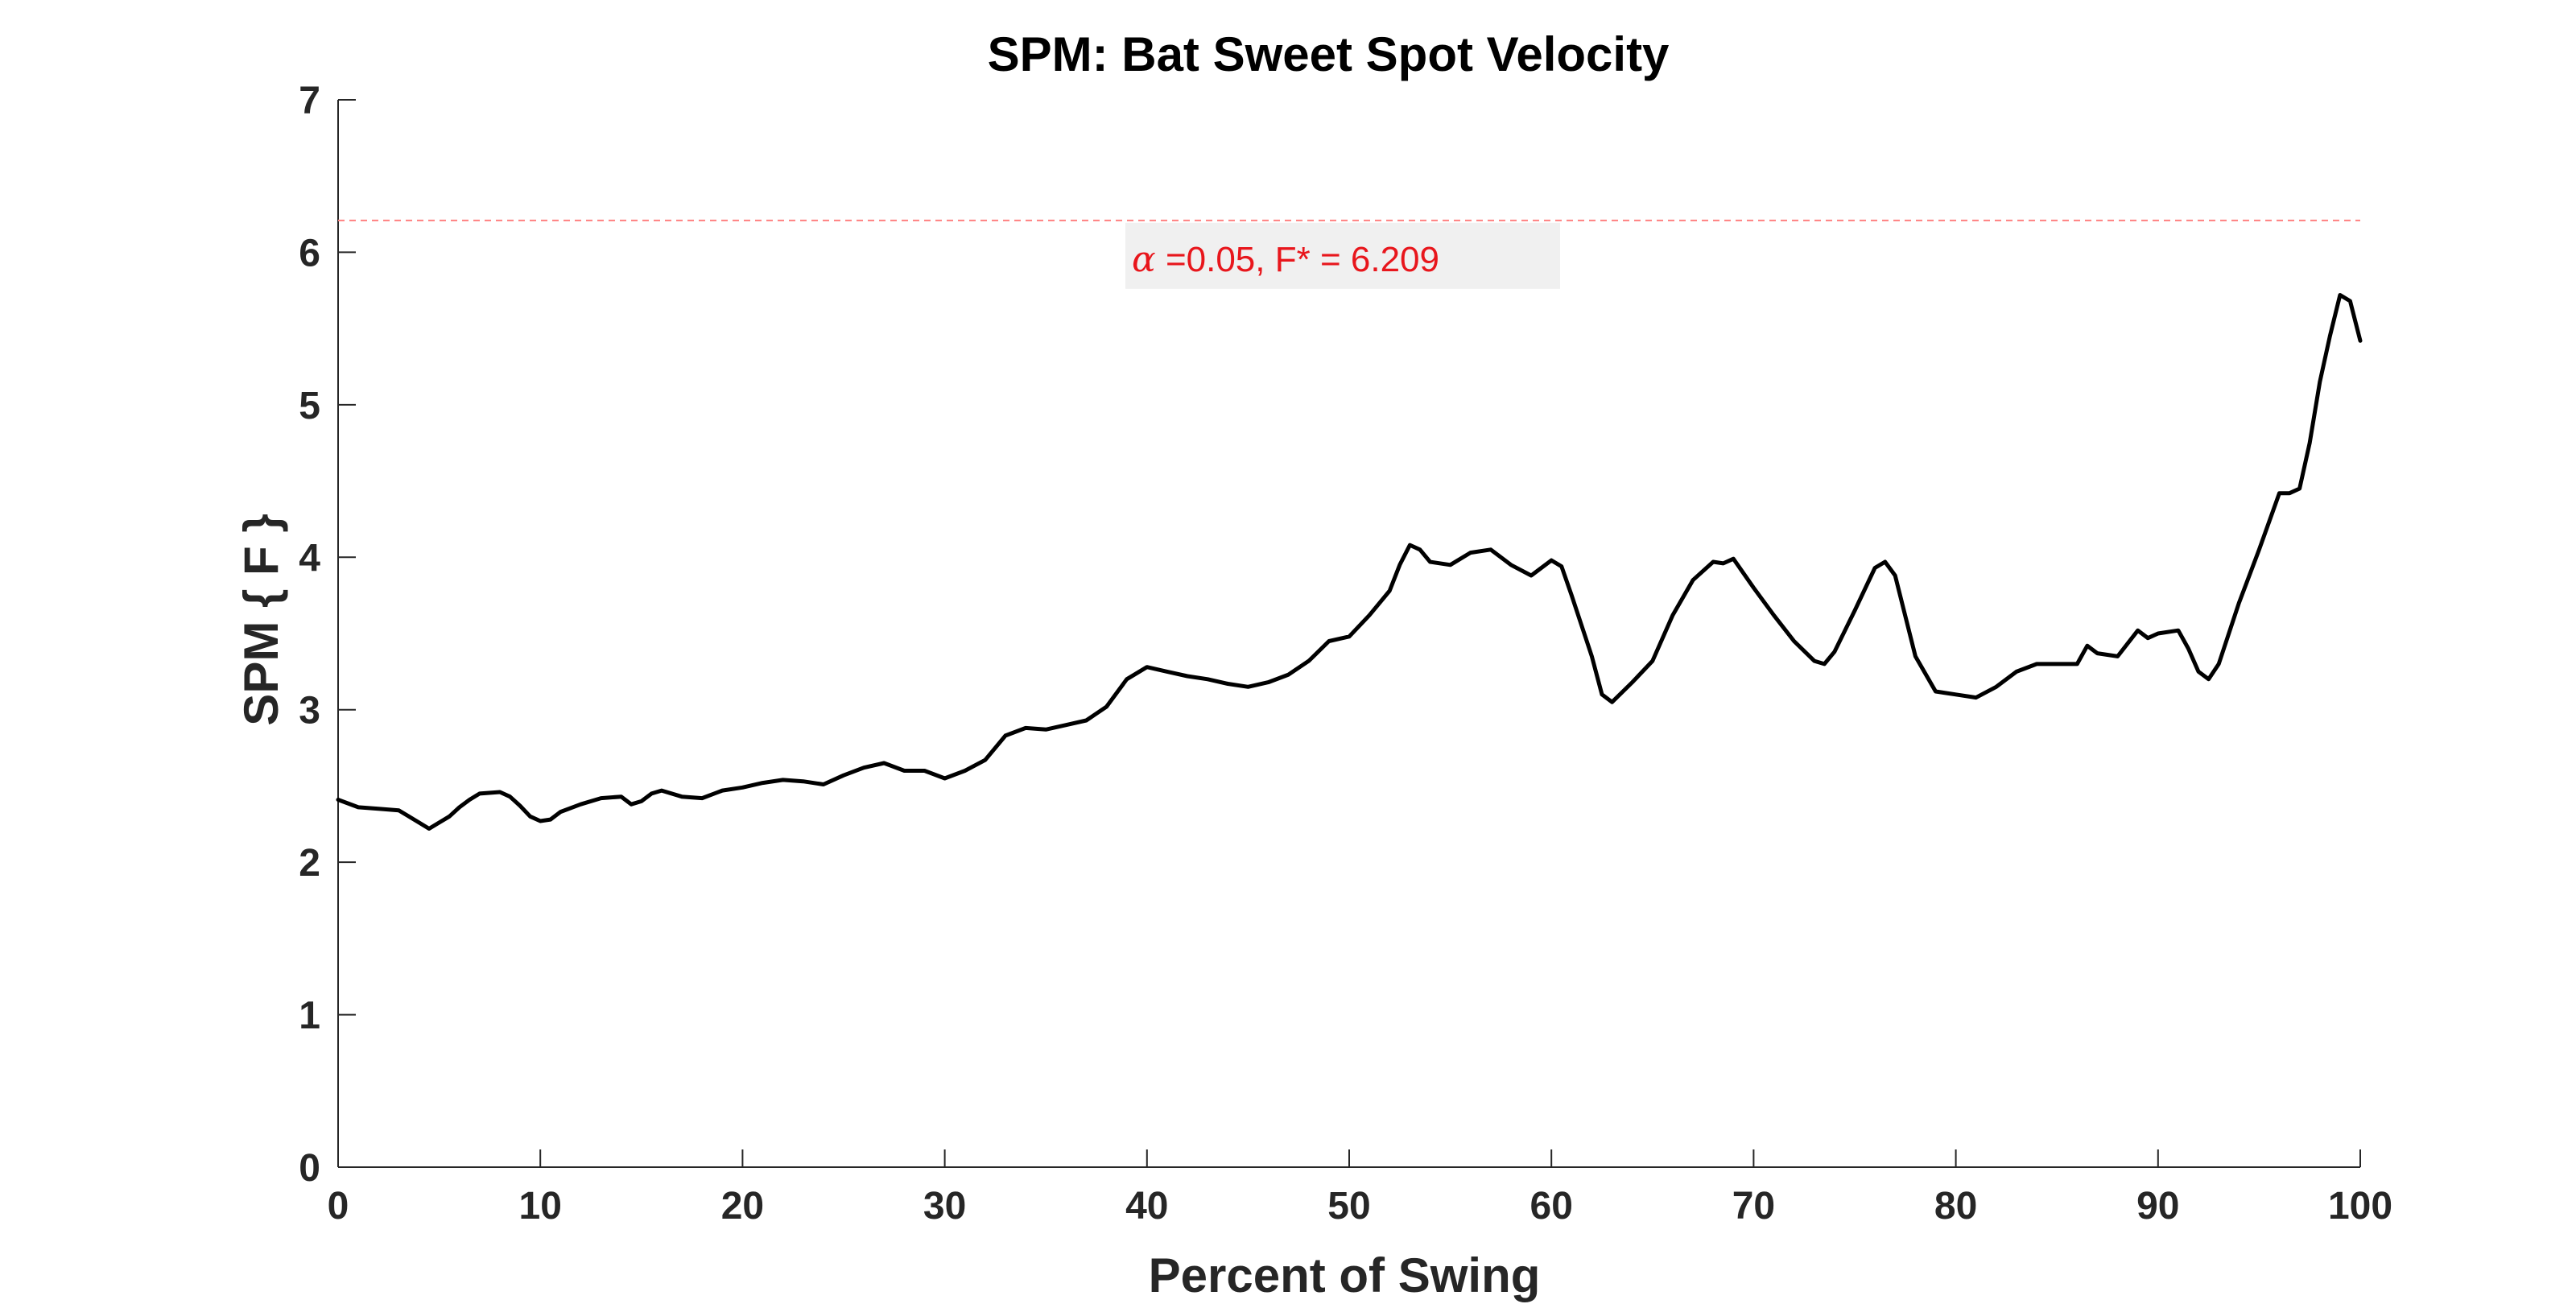  Describe the element at coordinates (309, 406) in the screenshot. I see `y-tick-label: 5` at that location.